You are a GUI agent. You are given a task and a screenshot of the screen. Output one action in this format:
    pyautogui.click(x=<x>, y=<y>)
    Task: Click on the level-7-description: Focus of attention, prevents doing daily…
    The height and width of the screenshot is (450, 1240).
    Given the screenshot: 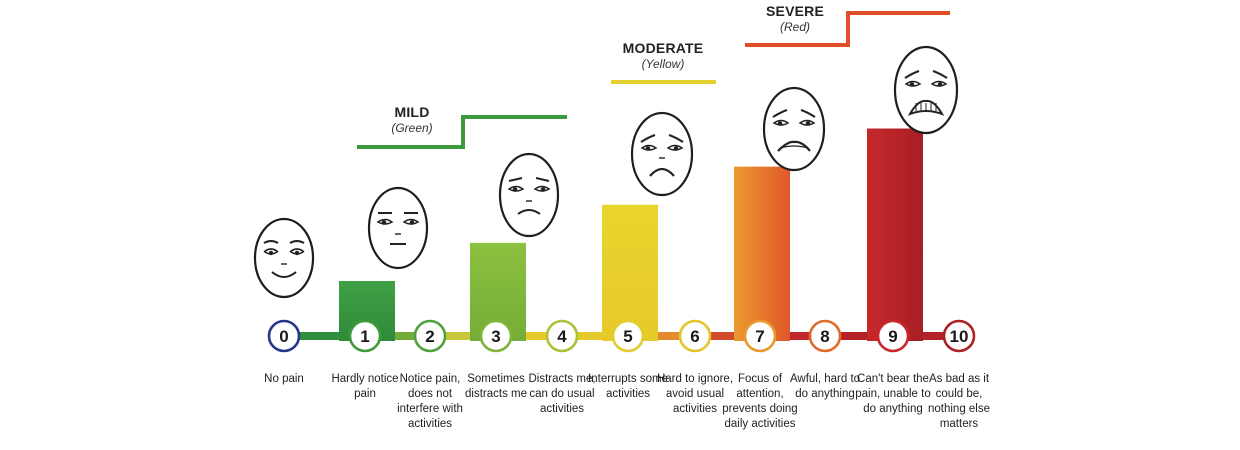 What is the action you would take?
    pyautogui.click(x=760, y=401)
    